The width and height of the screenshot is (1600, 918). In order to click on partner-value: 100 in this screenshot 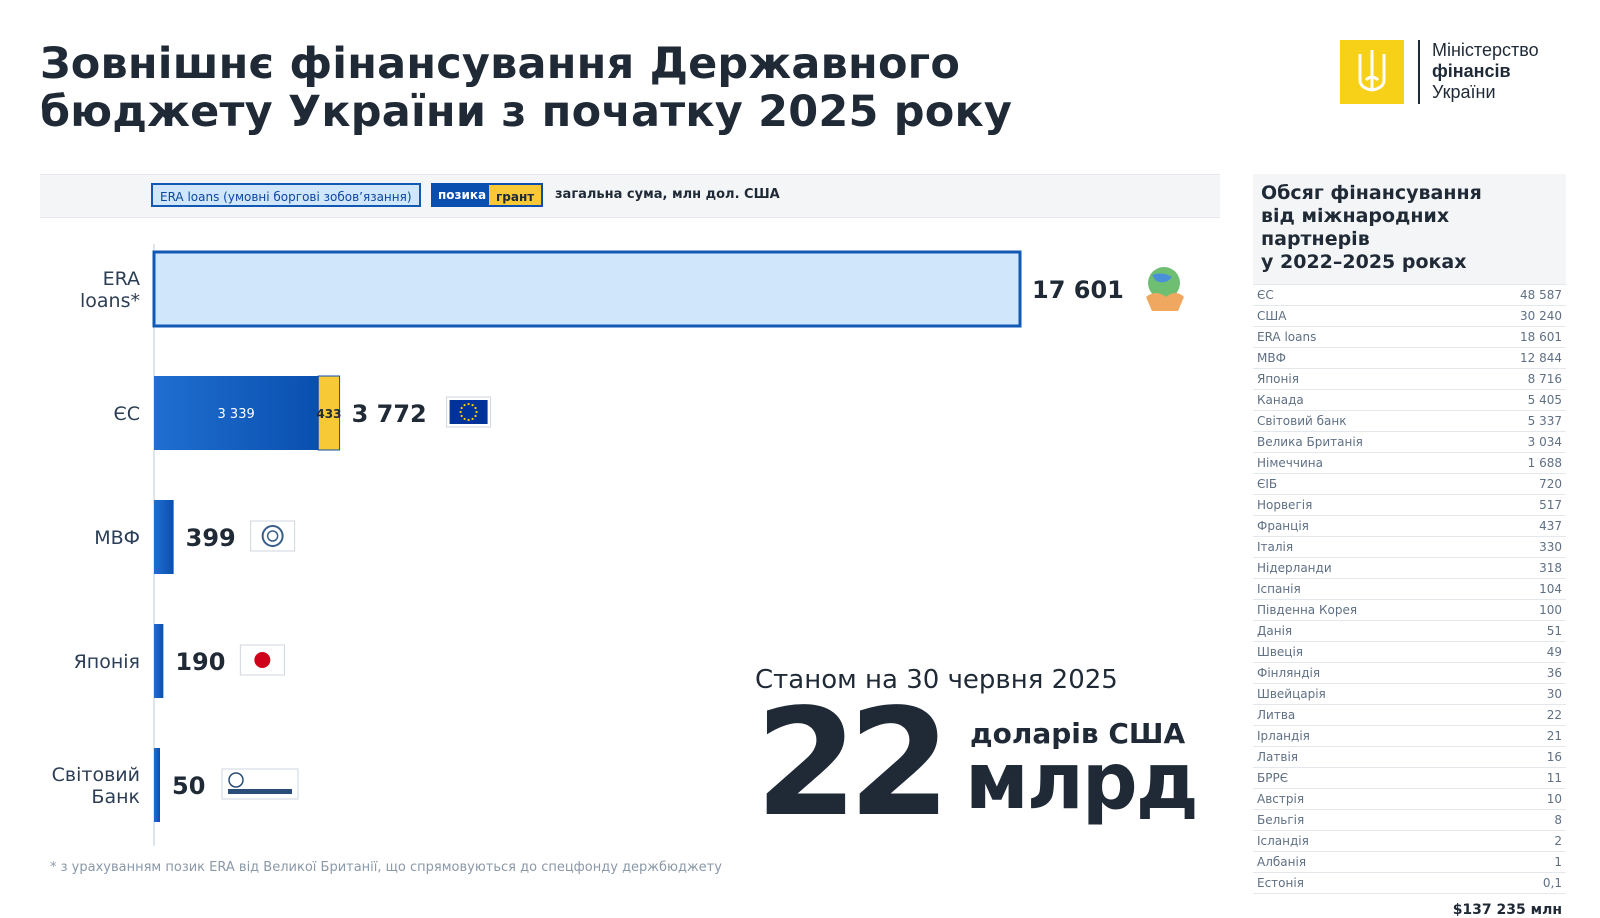, I will do `click(1550, 610)`.